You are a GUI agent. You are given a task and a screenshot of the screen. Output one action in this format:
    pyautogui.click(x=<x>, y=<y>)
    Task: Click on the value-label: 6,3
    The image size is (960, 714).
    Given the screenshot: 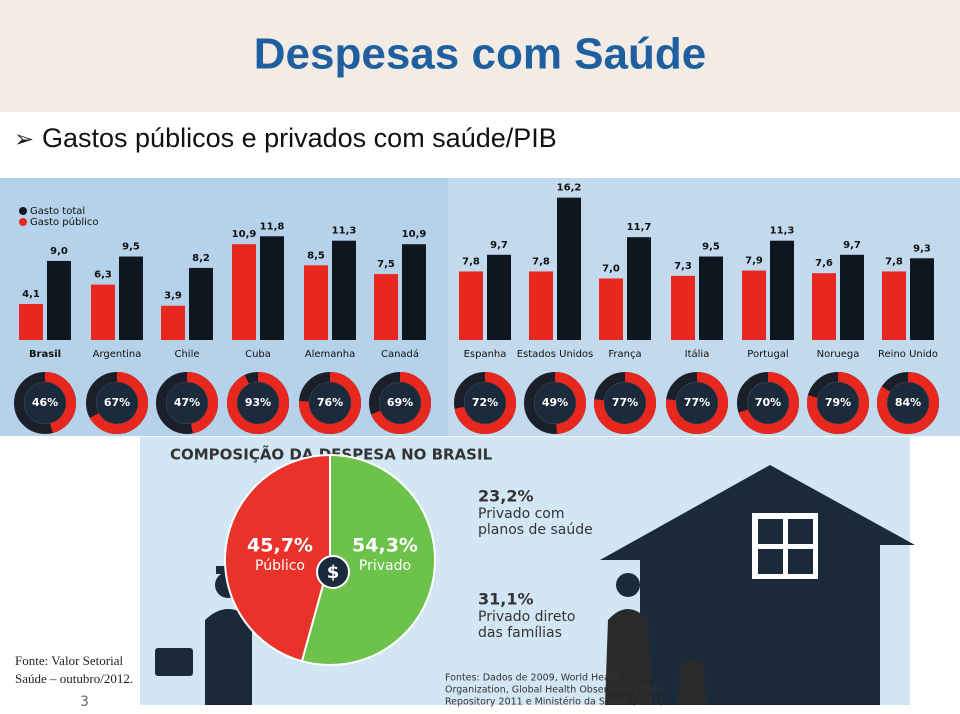 What is the action you would take?
    pyautogui.click(x=103, y=275)
    